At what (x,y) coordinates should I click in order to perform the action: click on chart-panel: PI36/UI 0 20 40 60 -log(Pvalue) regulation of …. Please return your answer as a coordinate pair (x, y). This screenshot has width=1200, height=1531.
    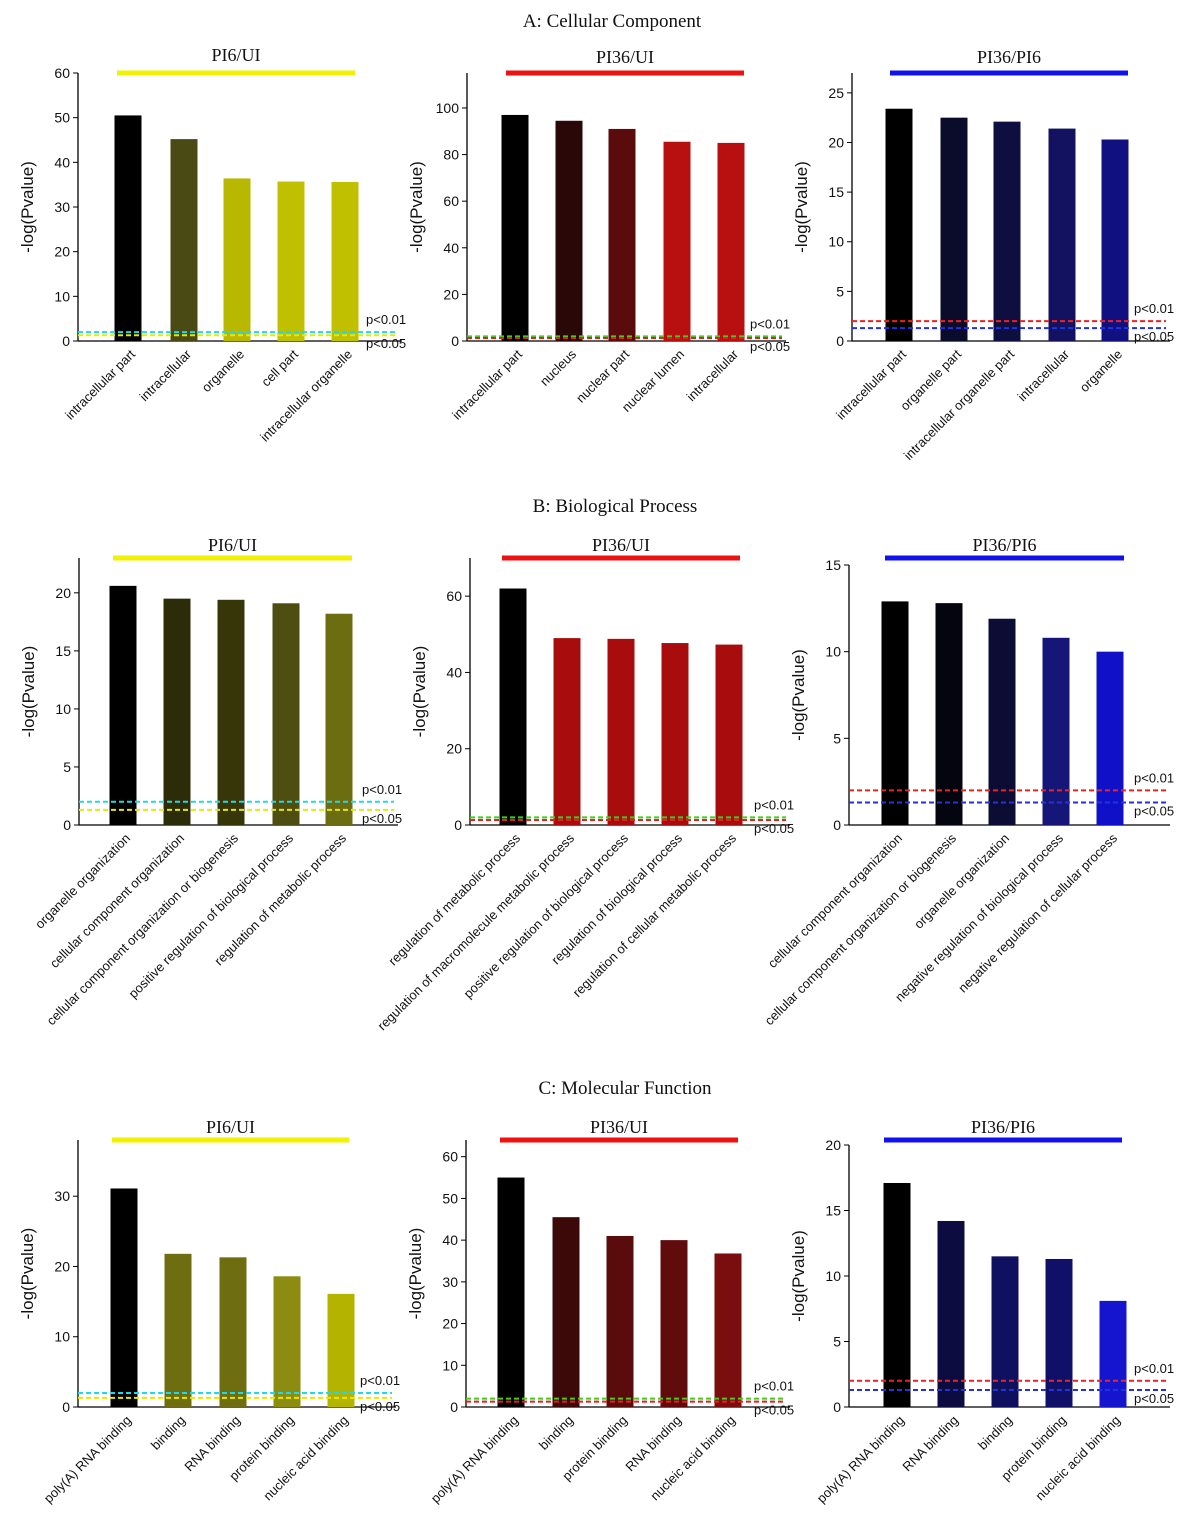
    Looking at the image, I should click on (584, 784).